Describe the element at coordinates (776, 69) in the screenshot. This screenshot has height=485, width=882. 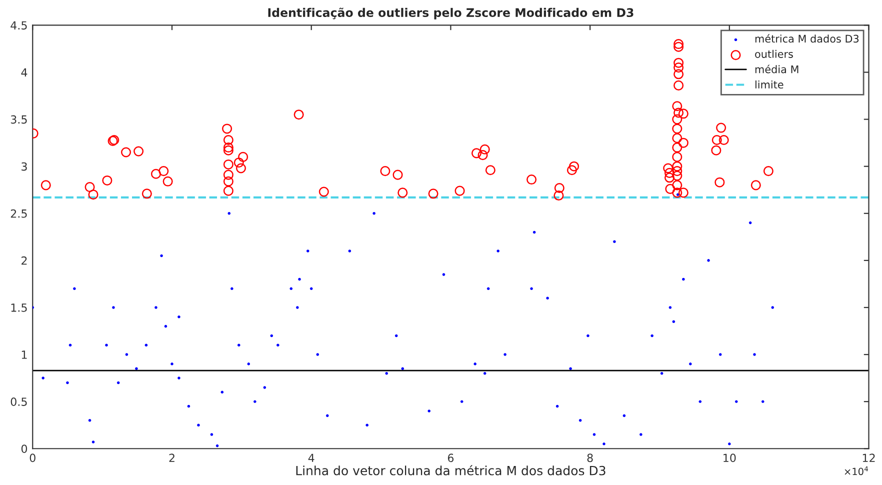
I see `legend-label: média M` at that location.